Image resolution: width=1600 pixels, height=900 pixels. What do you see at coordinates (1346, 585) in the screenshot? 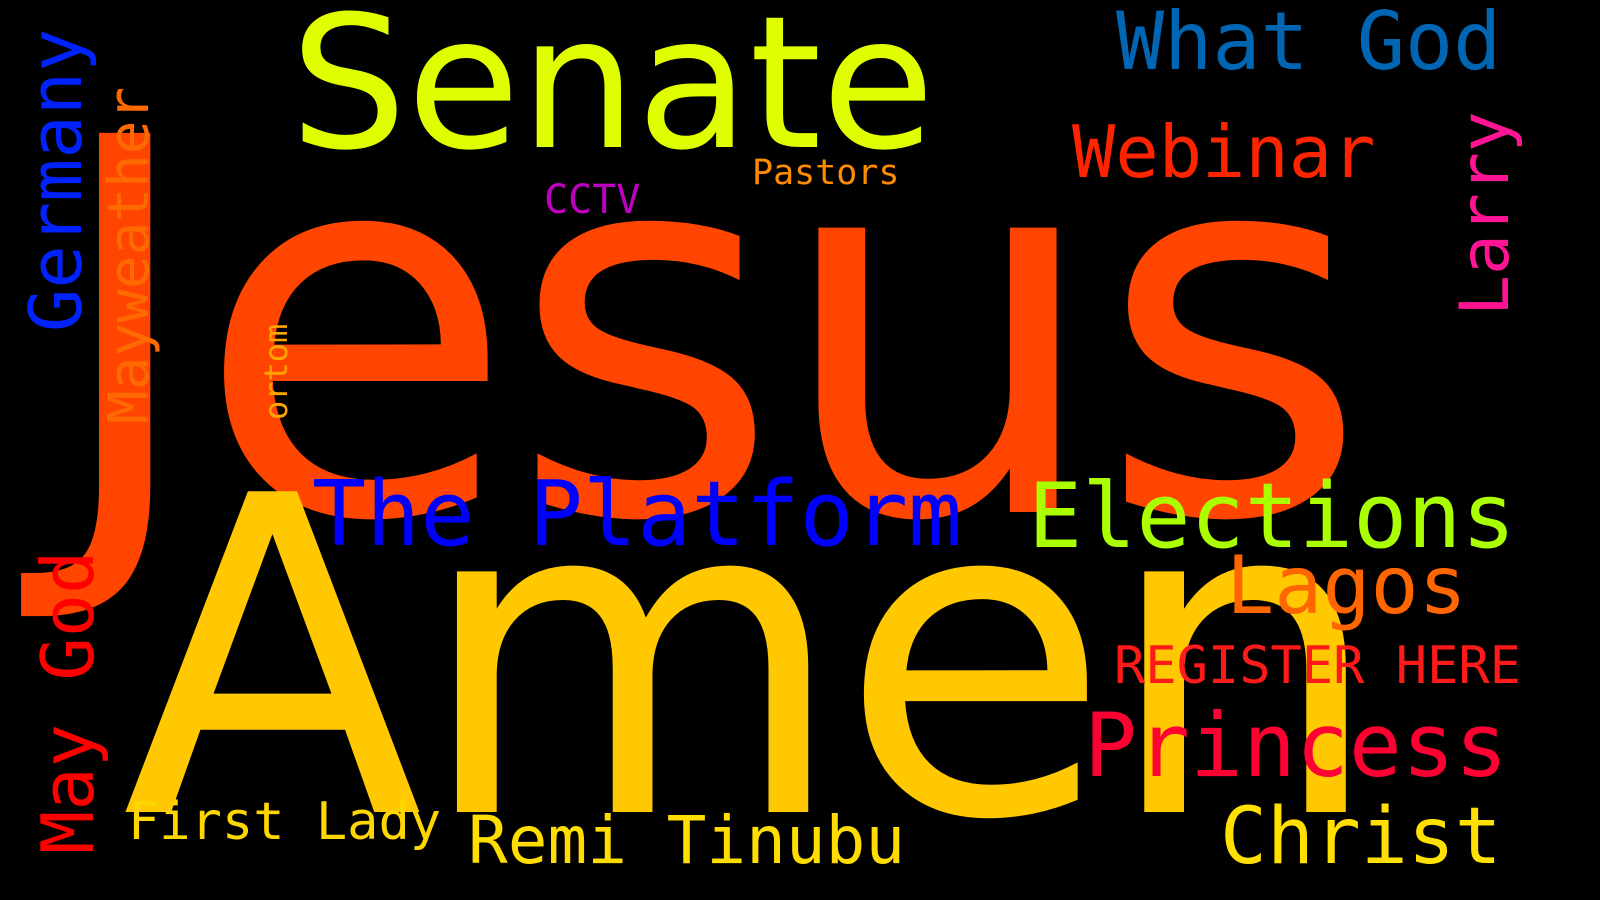
I see `word-lagos: Lagos` at bounding box center [1346, 585].